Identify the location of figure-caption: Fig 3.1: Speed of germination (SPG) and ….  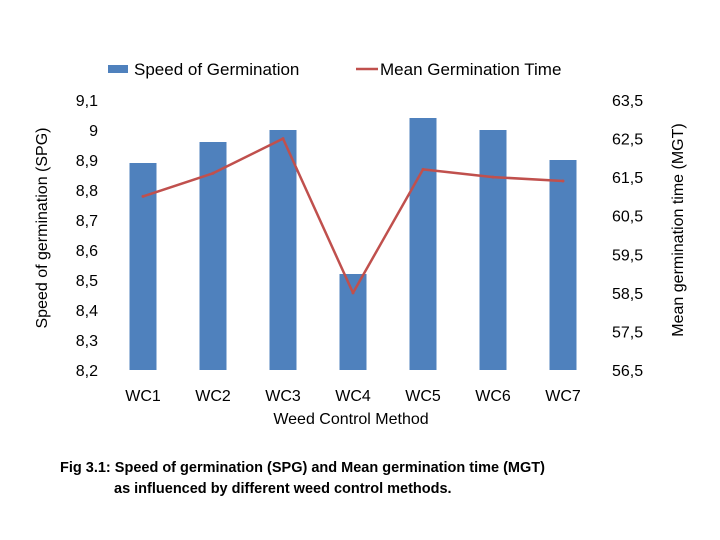
(360, 479).